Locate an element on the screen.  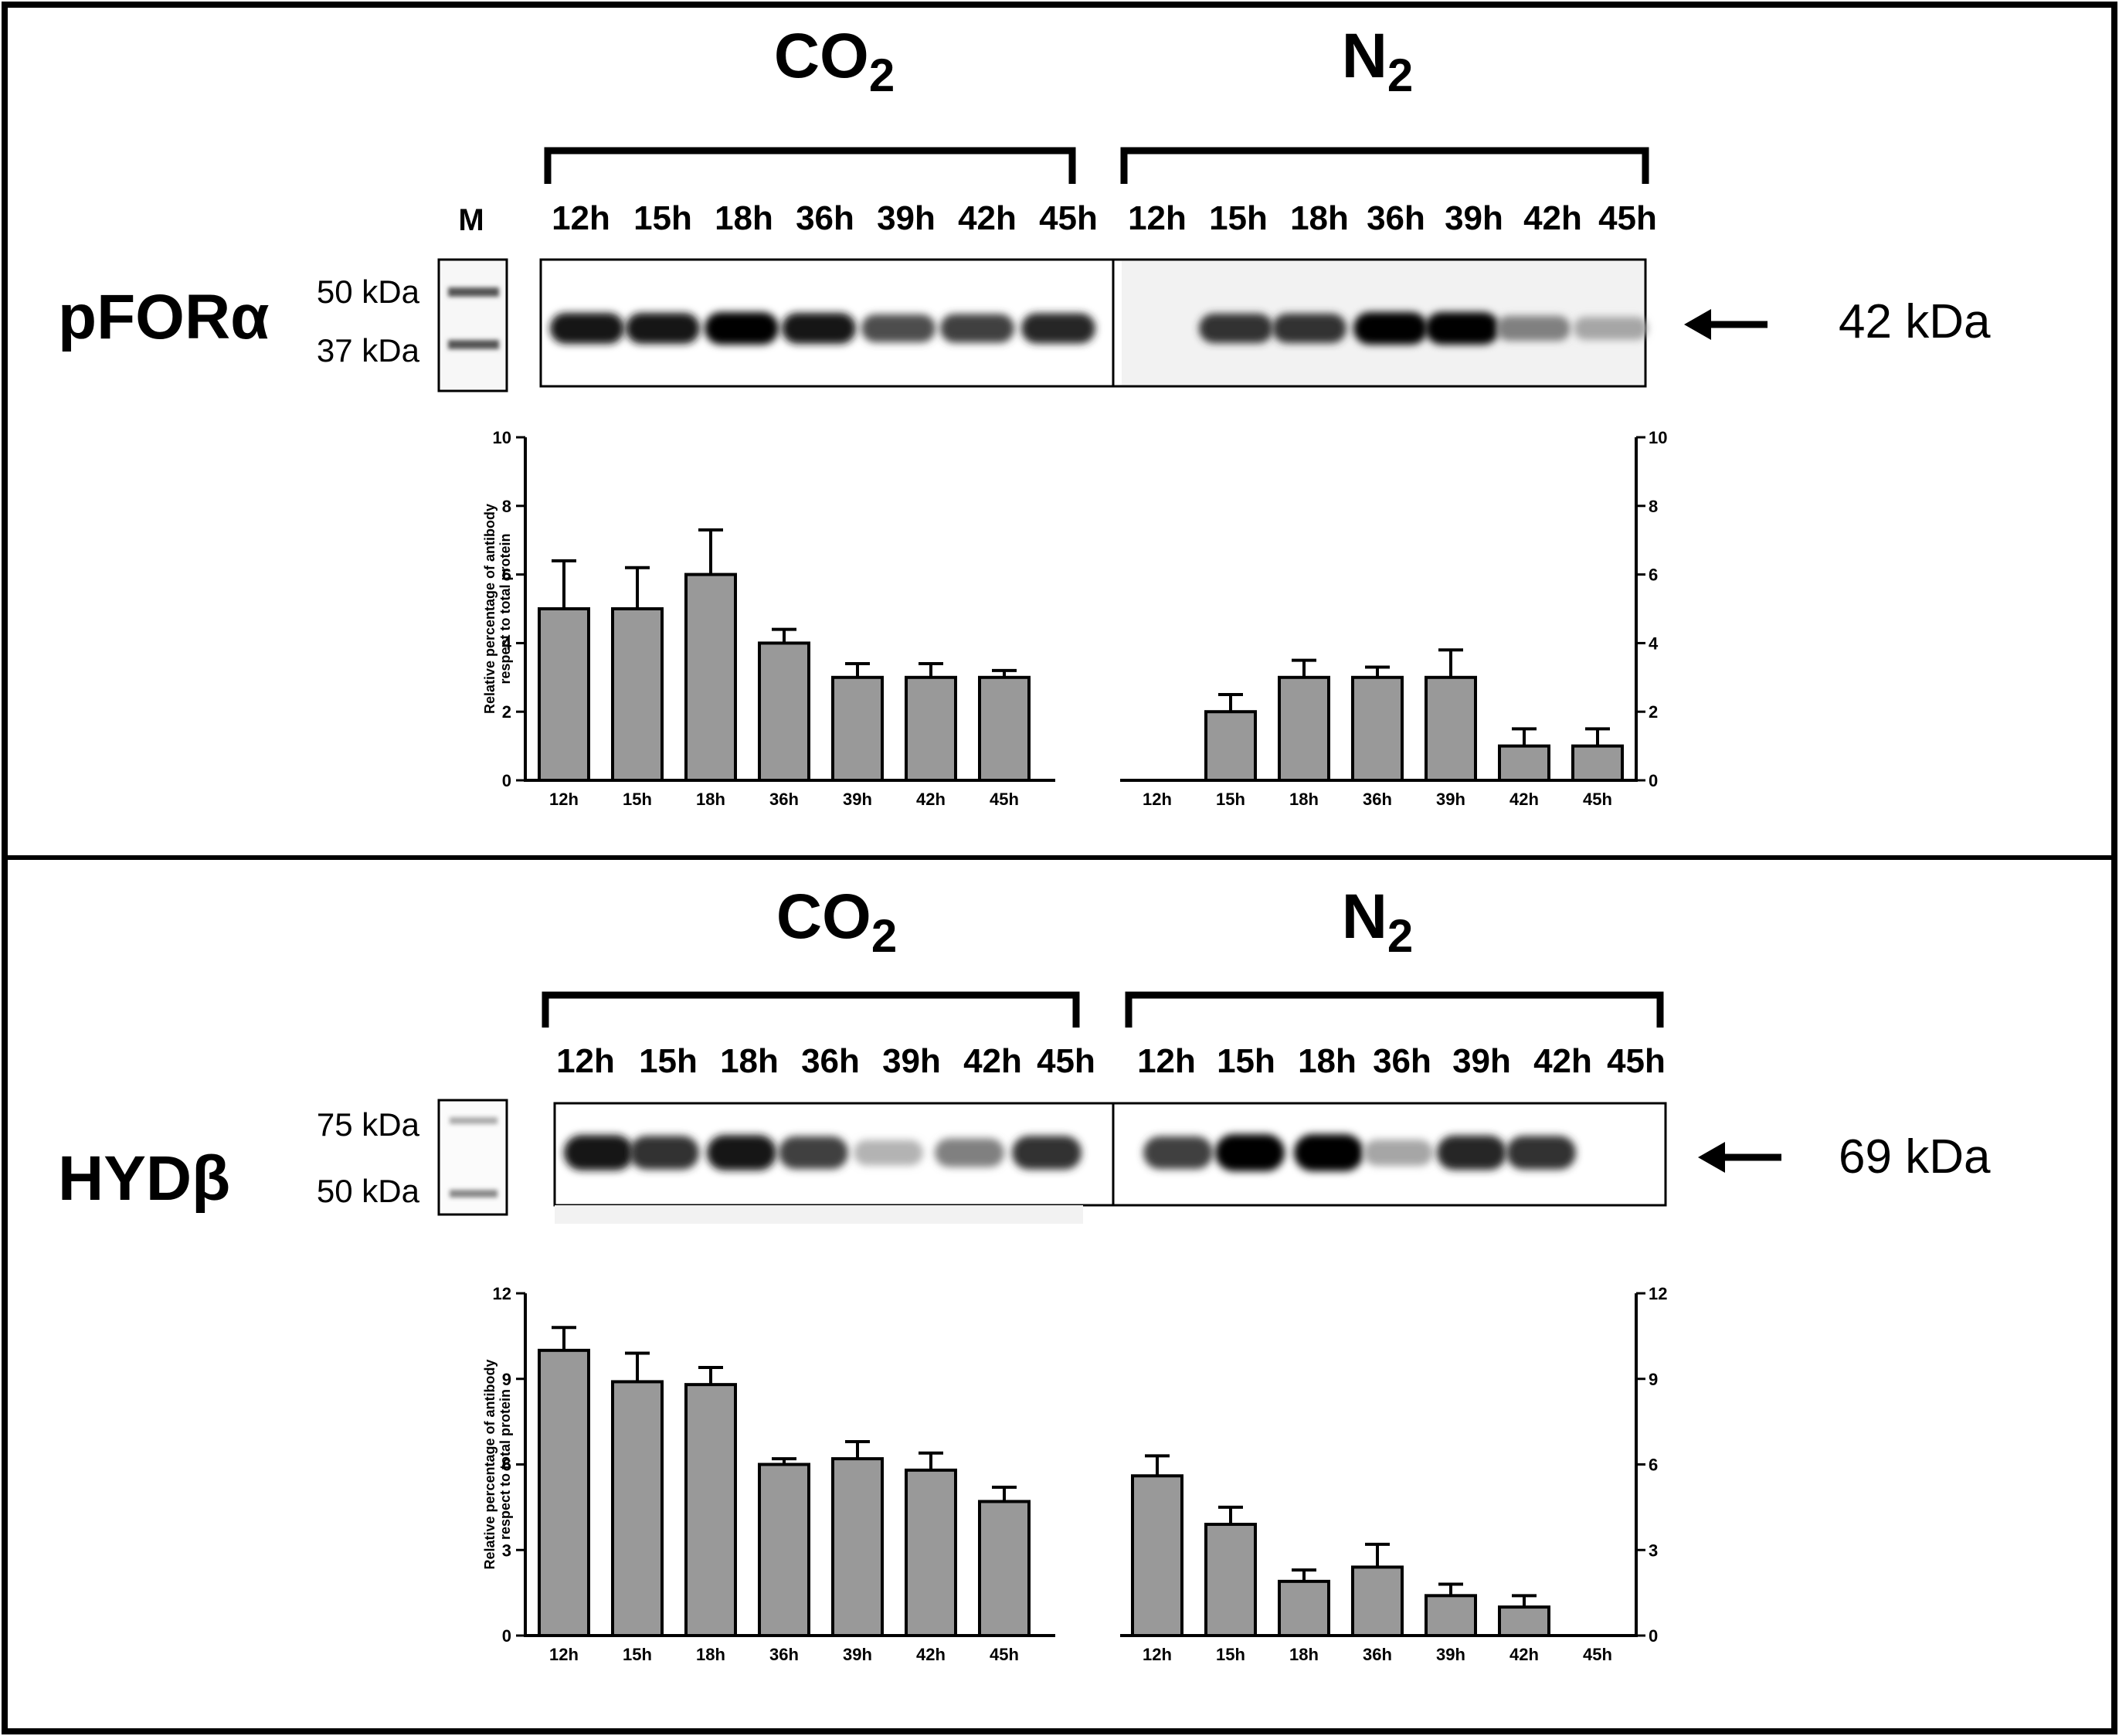
lane-label: 42h is located at coordinates (1552, 218).